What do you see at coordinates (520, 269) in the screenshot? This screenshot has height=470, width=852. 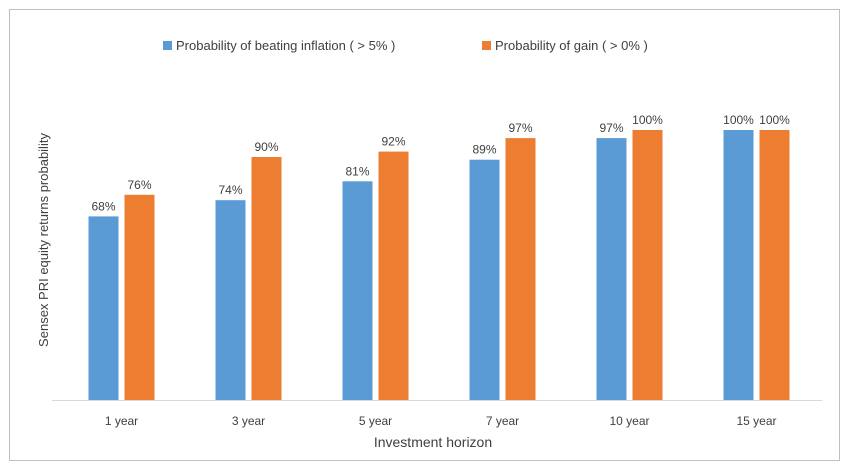 I see `bar-gain-7-year` at bounding box center [520, 269].